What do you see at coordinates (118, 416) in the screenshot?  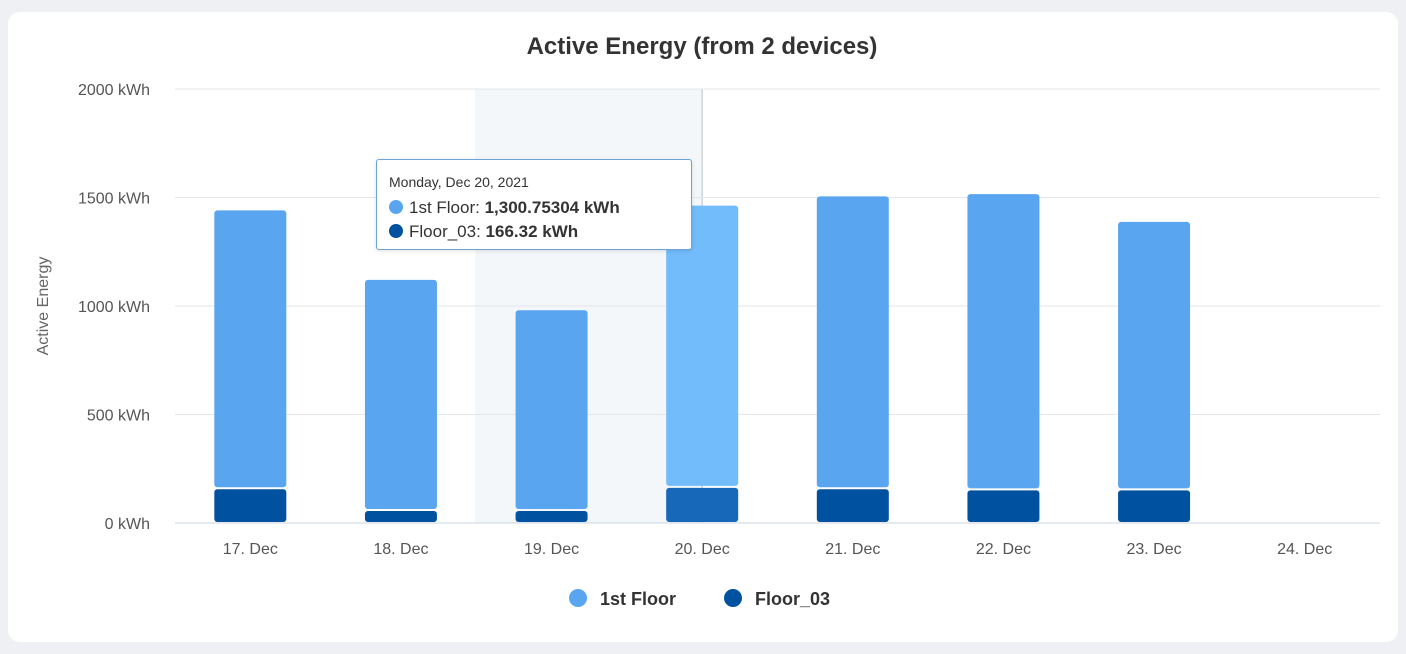 I see `y-tick-label: 500 kWh` at bounding box center [118, 416].